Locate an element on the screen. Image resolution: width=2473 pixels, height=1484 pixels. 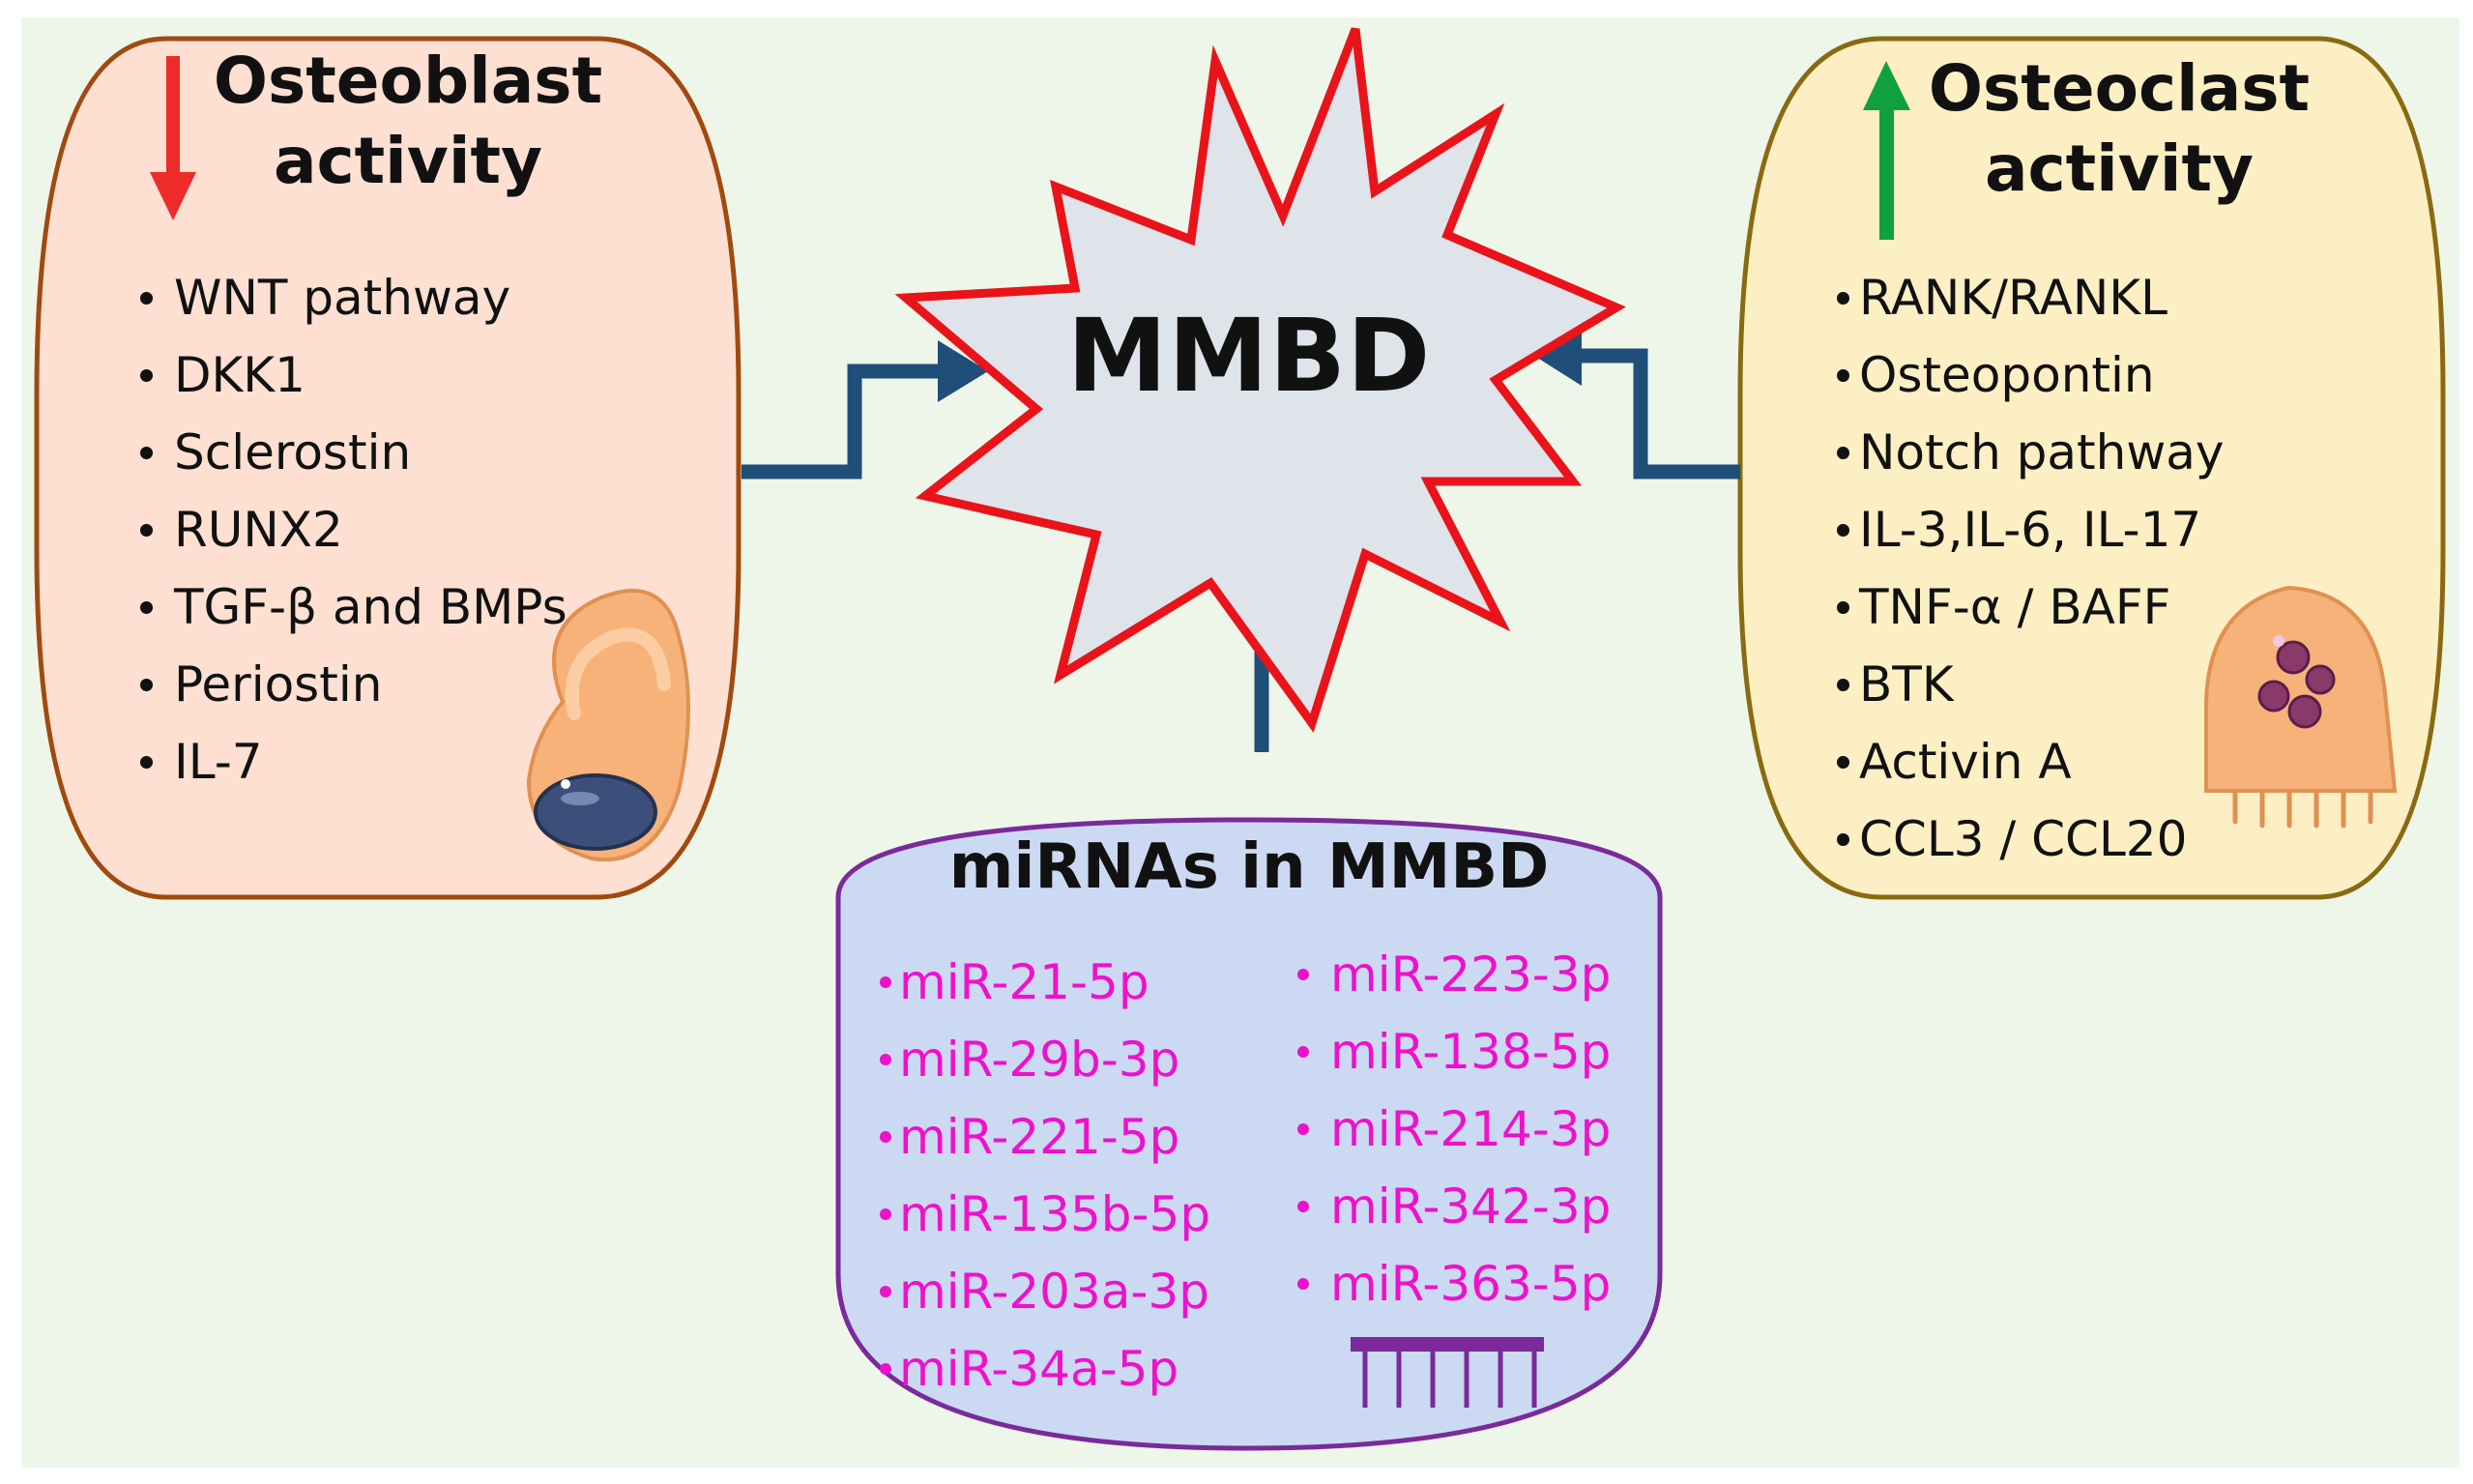
list-item: Periostin is located at coordinates (354, 684).